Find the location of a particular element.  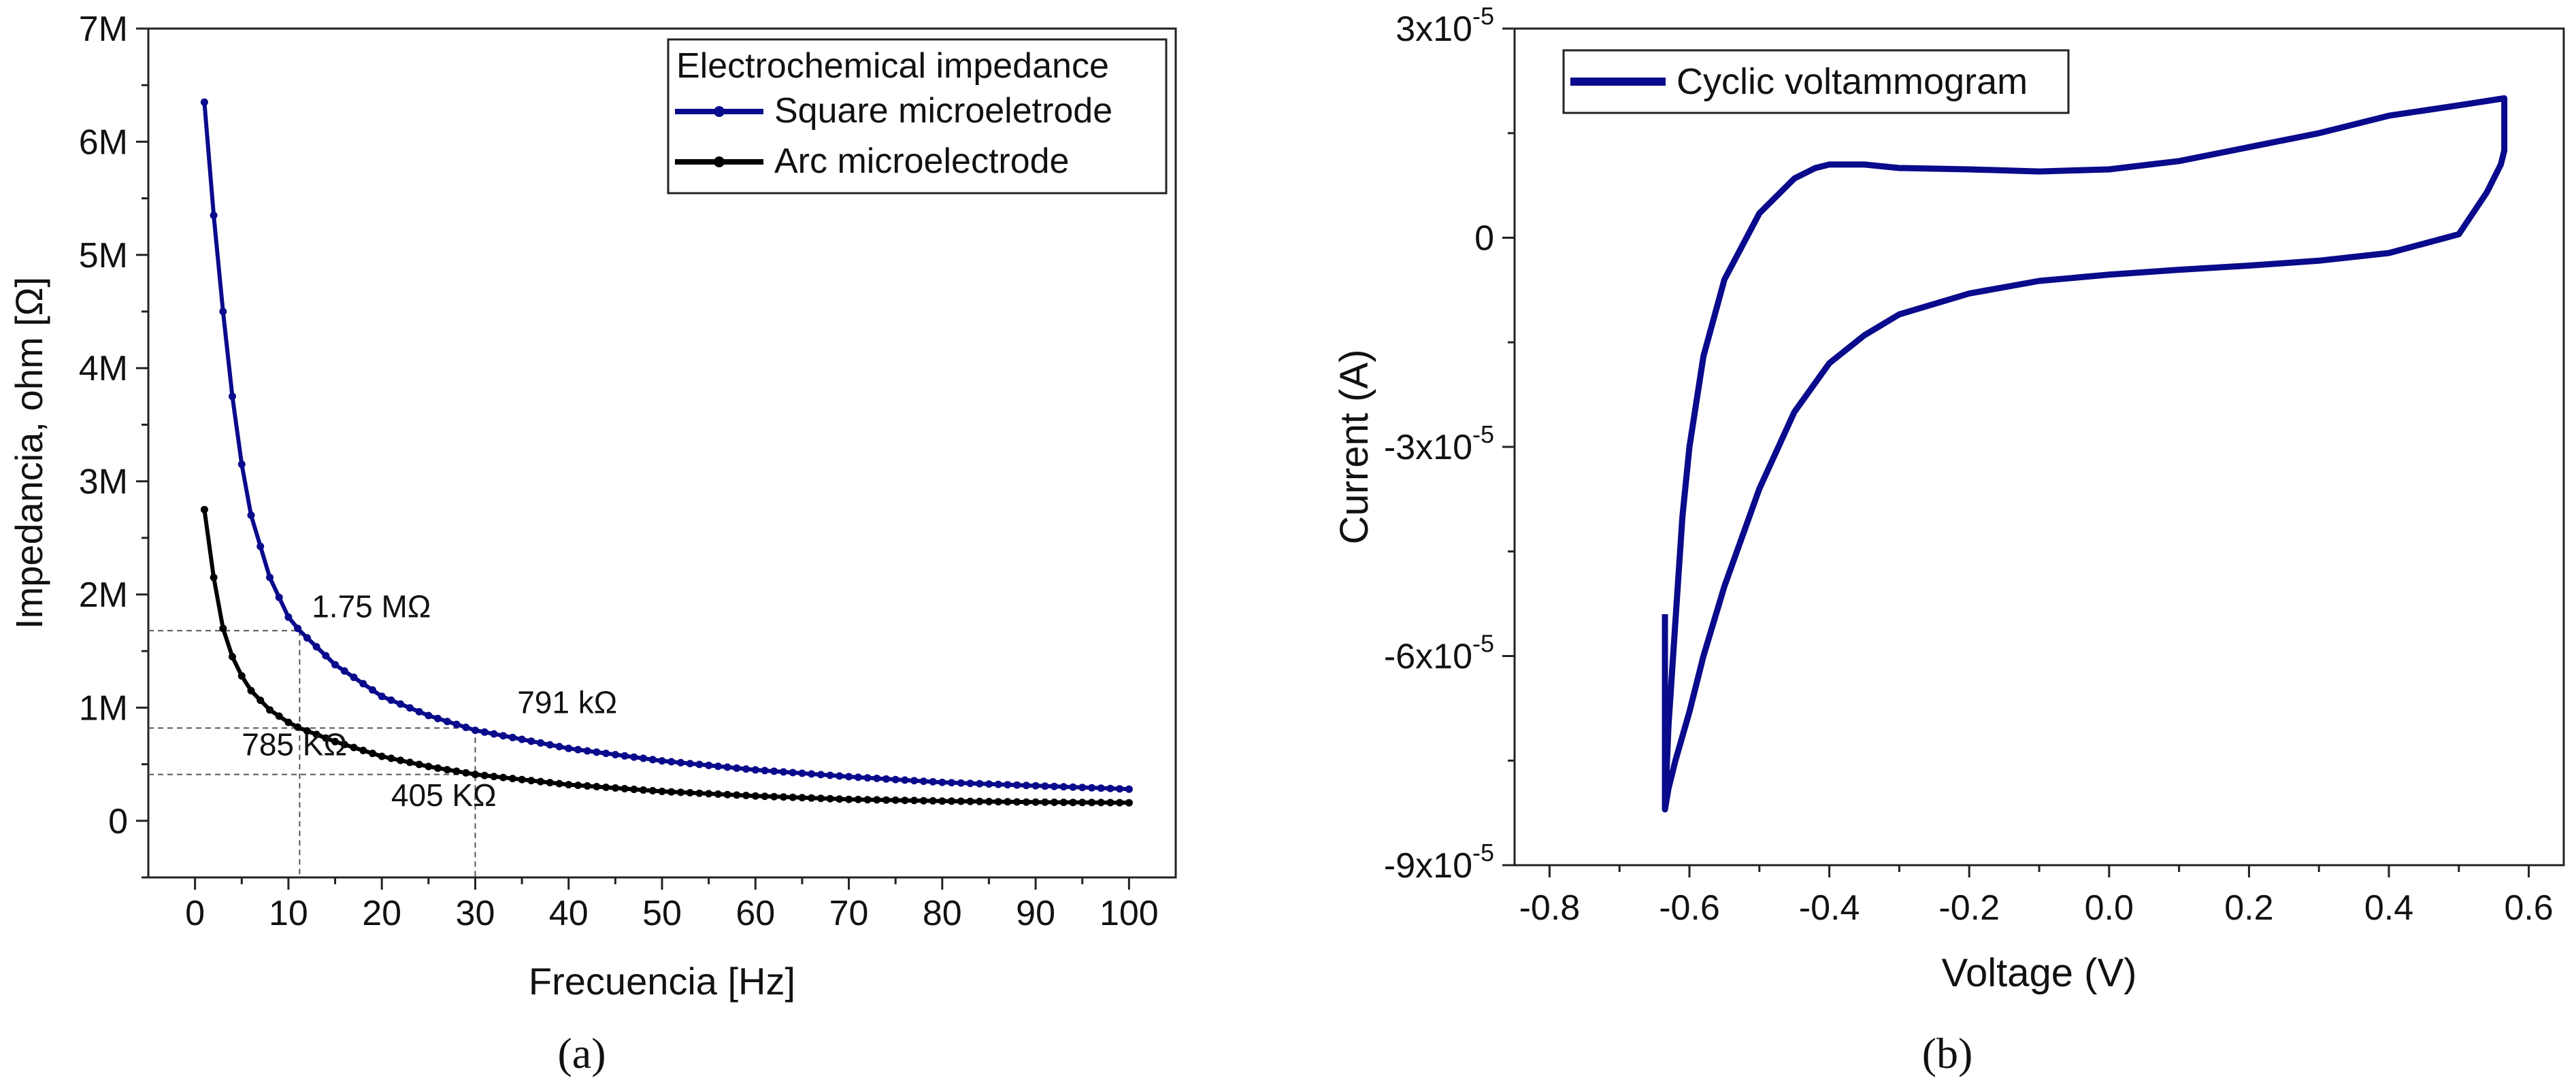

legend-title-a: Electrochemical impedance is located at coordinates (893, 66).